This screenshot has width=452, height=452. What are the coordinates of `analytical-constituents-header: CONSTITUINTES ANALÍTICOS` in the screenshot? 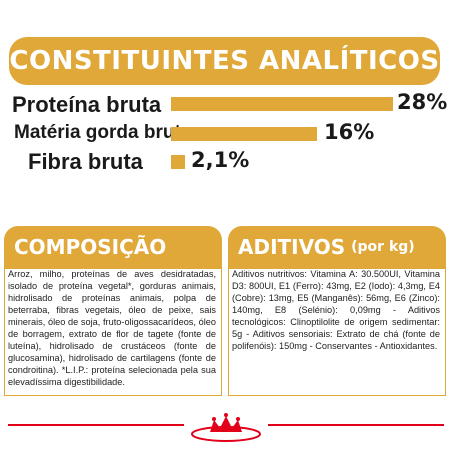 It's located at (224, 61).